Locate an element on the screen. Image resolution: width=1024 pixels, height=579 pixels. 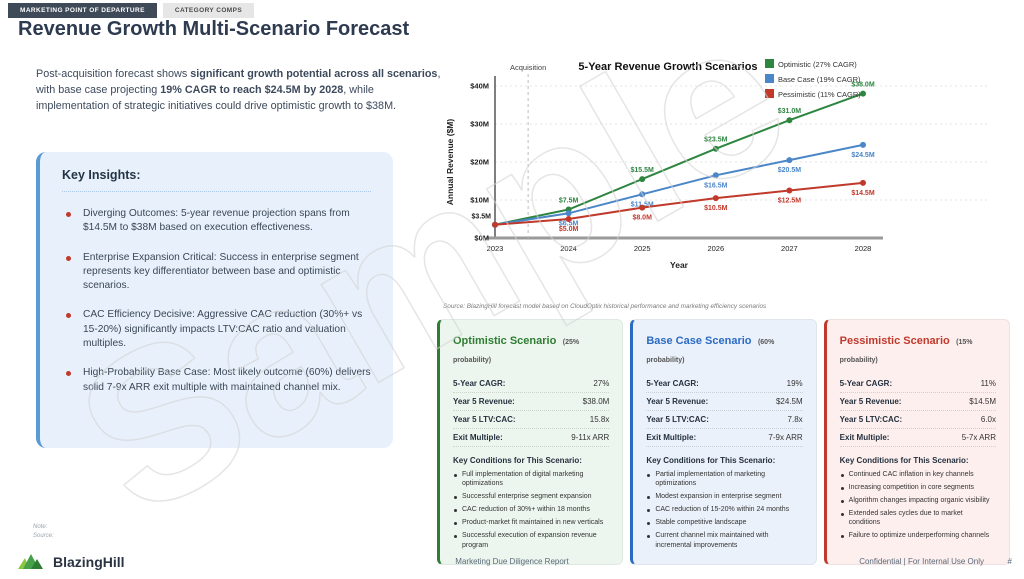
stat-row: 5-Year CAGR: 27% is located at coordinates (531, 384).